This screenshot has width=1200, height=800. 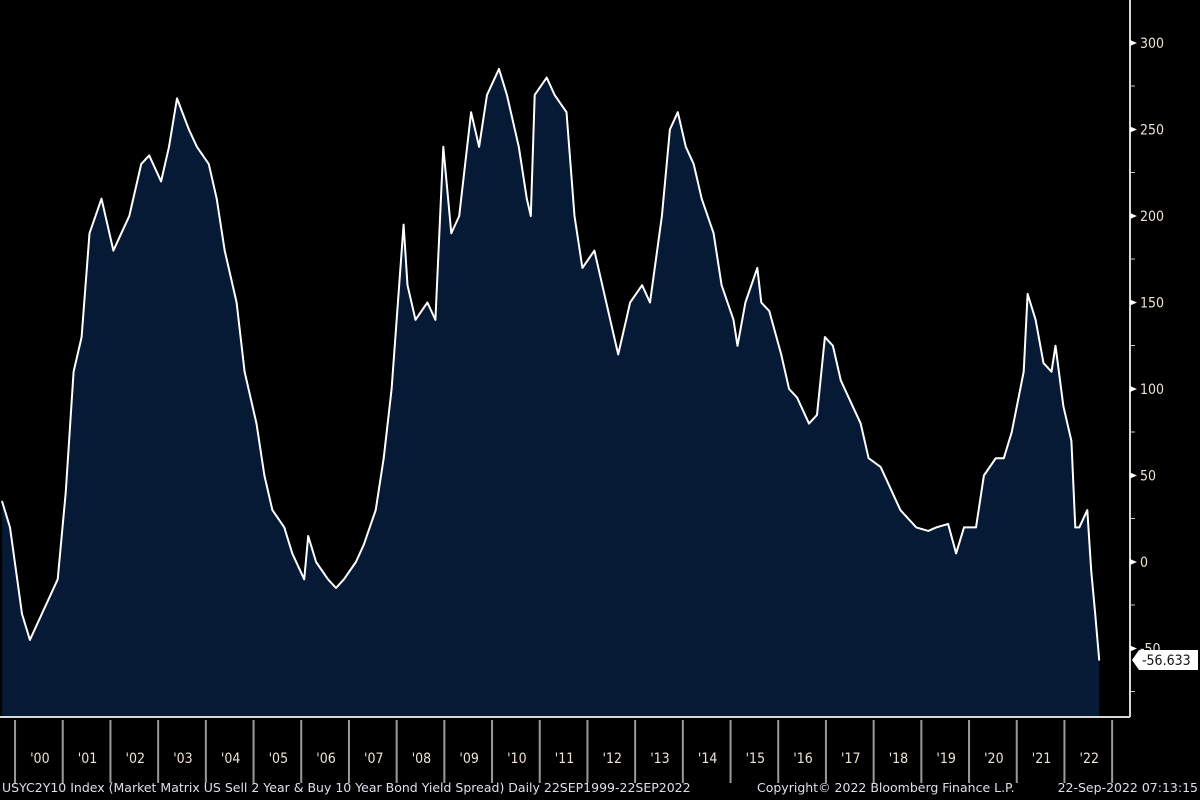 I want to click on x-tick-label: '20, so click(x=993, y=759).